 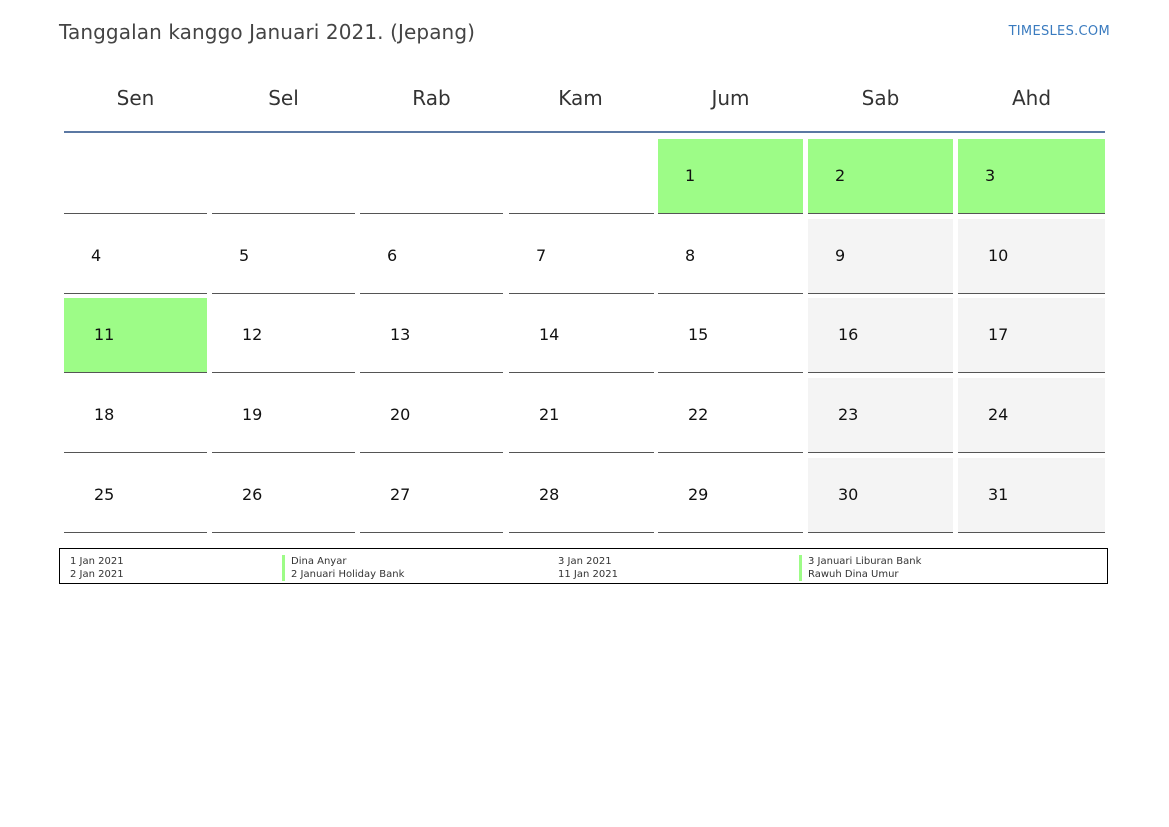 What do you see at coordinates (588, 574) in the screenshot?
I see `legend-date: 11 Jan 2021` at bounding box center [588, 574].